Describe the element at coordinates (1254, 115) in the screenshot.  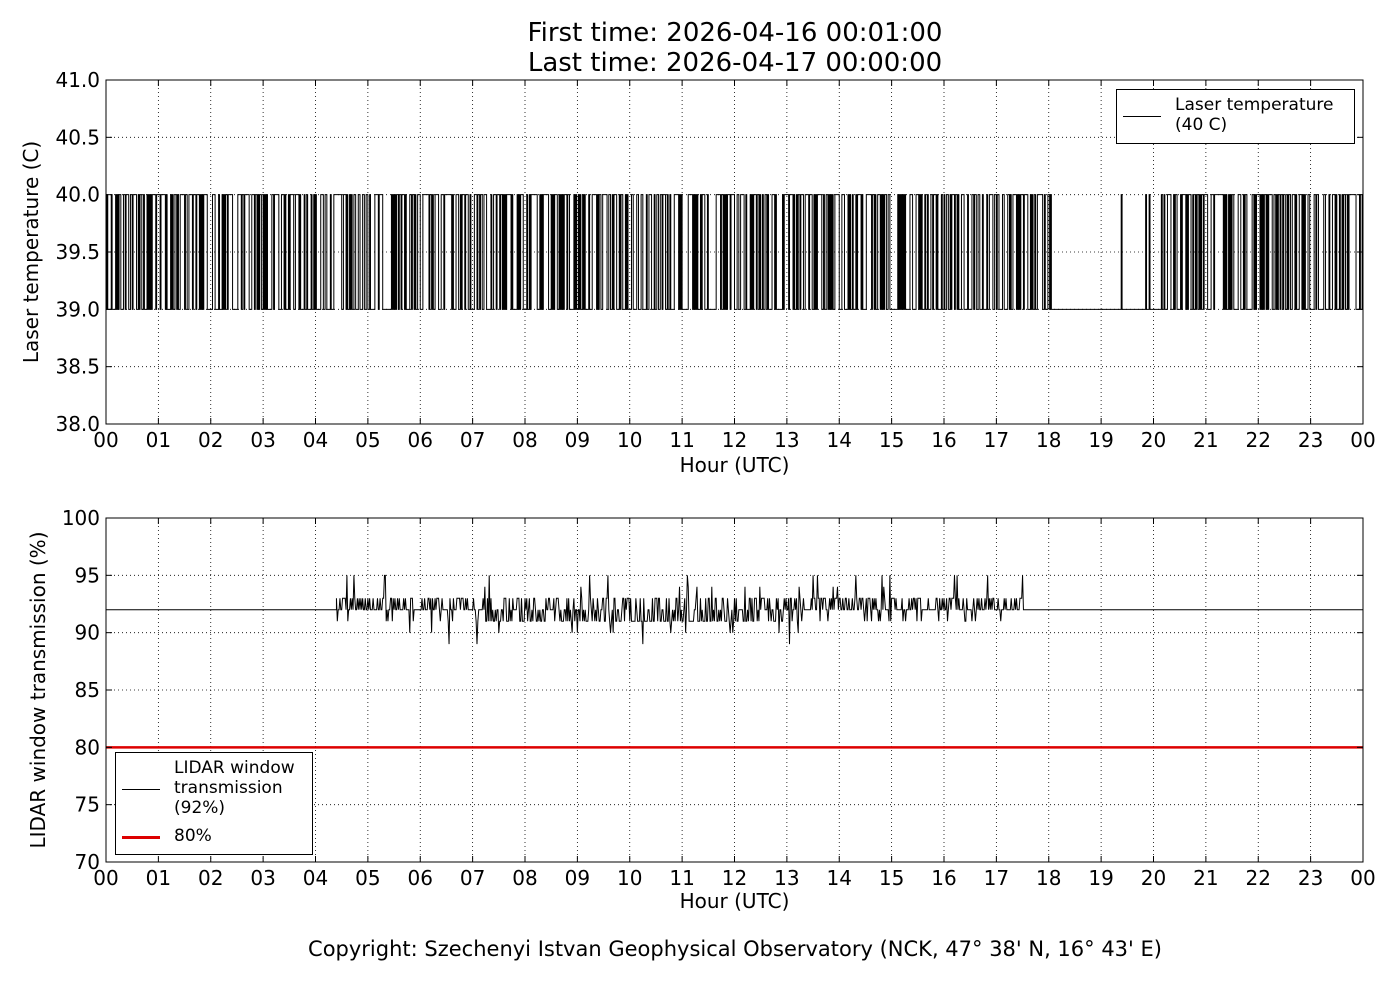
I see `legend-label-laser: Laser temperature (40 C)` at that location.